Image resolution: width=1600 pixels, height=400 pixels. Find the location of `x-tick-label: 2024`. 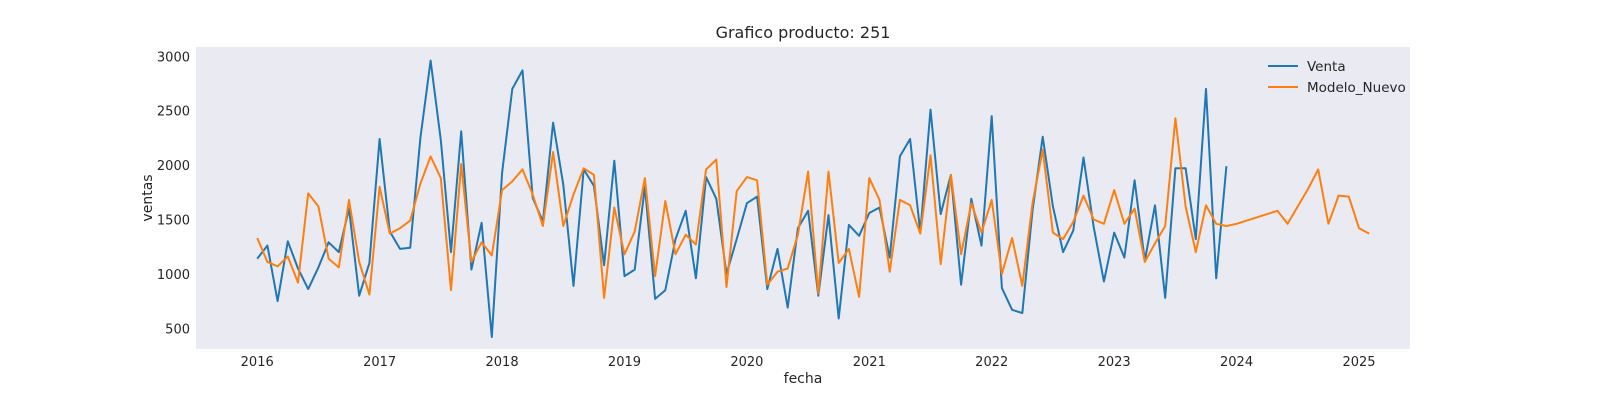

x-tick-label: 2024 is located at coordinates (1236, 362).